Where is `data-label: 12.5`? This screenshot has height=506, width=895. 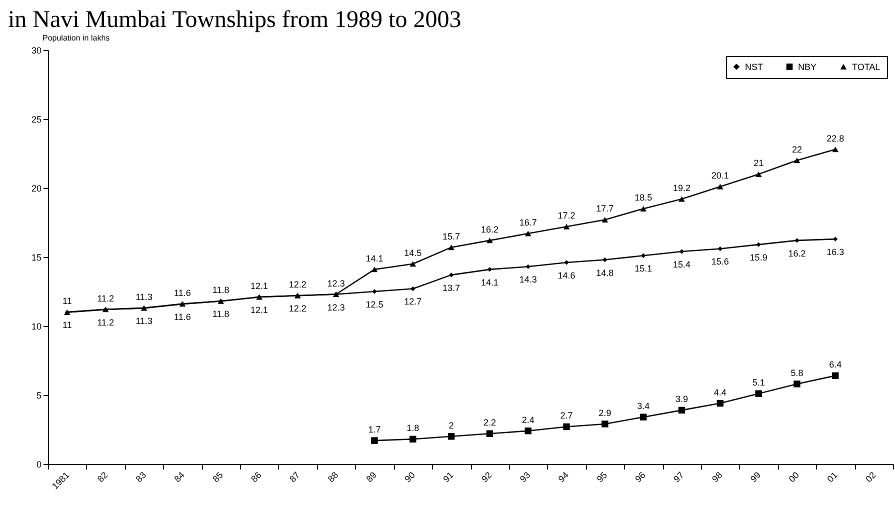 data-label: 12.5 is located at coordinates (375, 305).